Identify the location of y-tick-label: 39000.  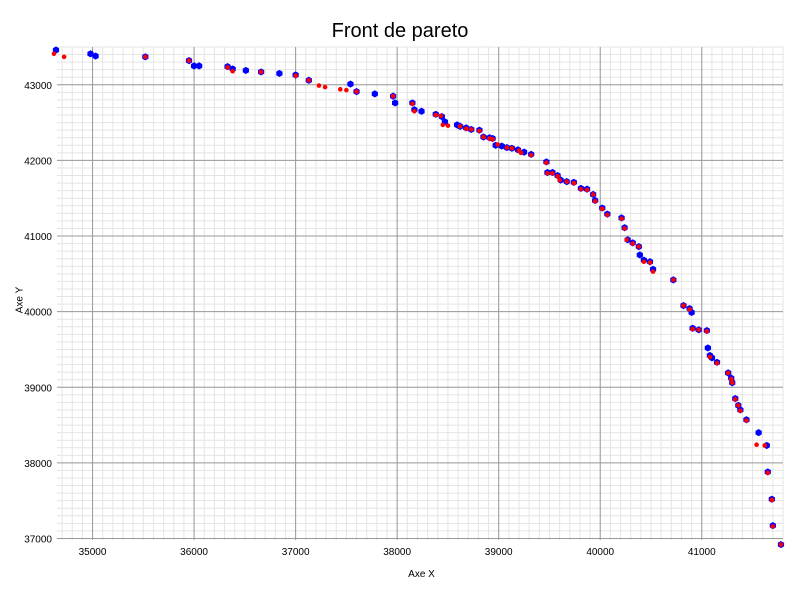
(38, 388).